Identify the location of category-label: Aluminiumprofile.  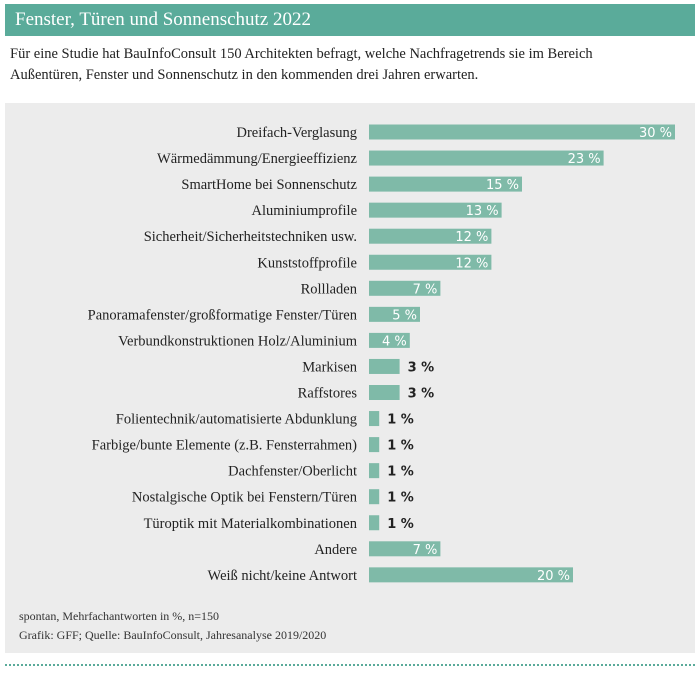
(304, 211).